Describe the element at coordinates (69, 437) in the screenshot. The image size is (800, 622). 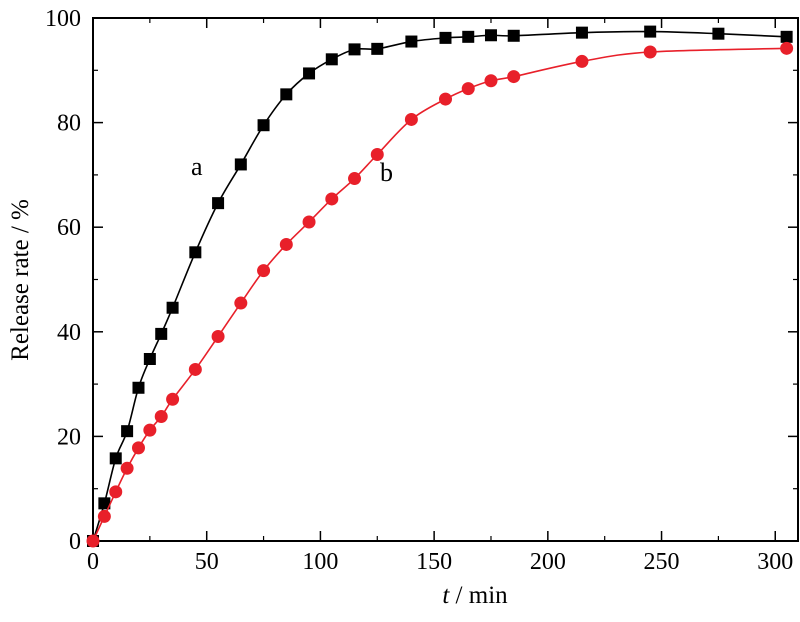
I see `y-tick-label: 20` at that location.